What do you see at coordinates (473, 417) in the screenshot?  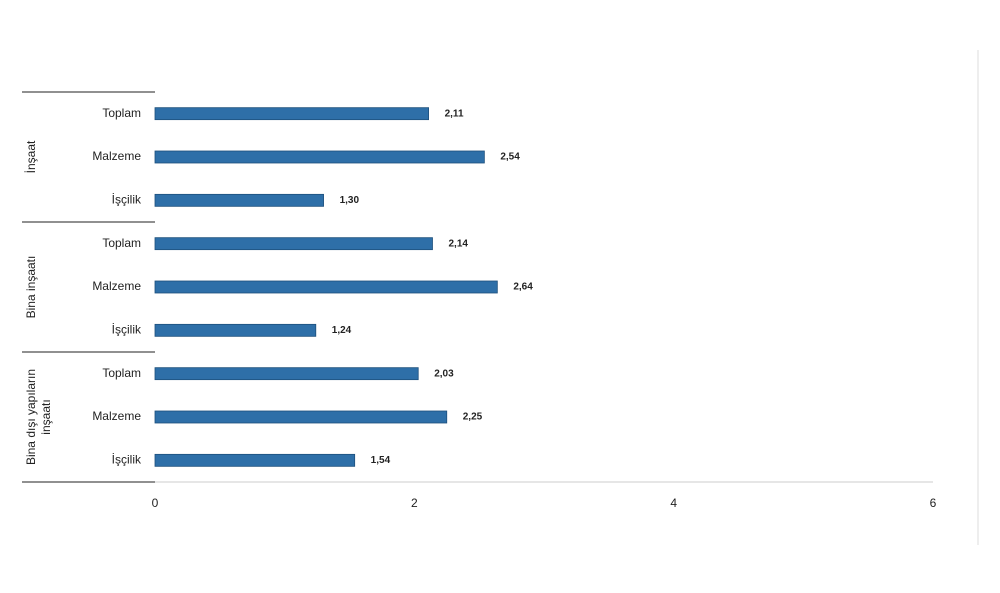 I see `value-label: 2,25` at bounding box center [473, 417].